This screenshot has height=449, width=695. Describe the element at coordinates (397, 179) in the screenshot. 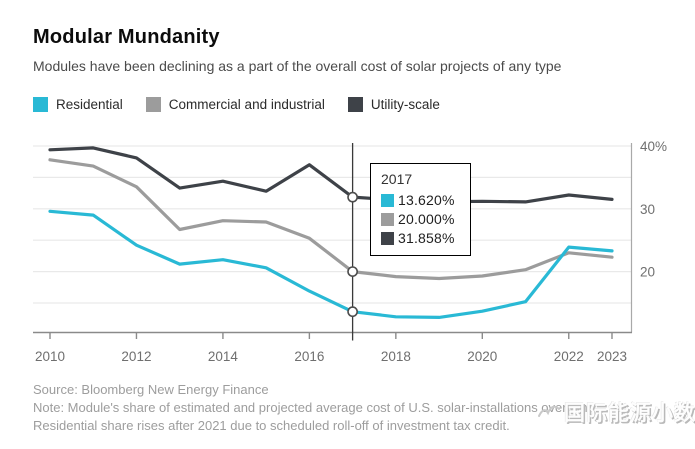

I see `tooltip-year-label: 2017` at that location.